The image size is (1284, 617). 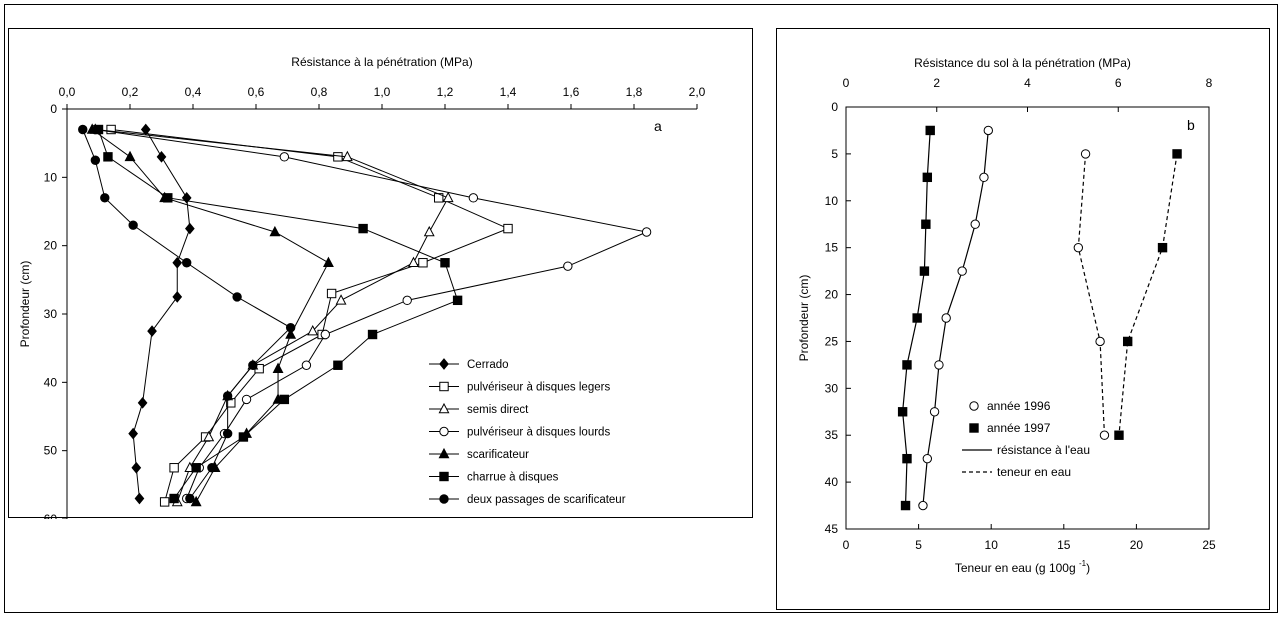 What do you see at coordinates (256, 92) in the screenshot?
I see `x-tick-label: 0,6` at bounding box center [256, 92].